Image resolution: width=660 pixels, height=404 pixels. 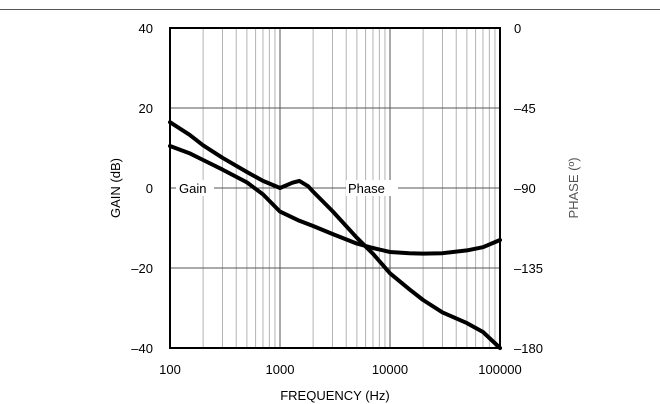 What do you see at coordinates (390, 369) in the screenshot?
I see `x-tick-label: 10000` at bounding box center [390, 369].